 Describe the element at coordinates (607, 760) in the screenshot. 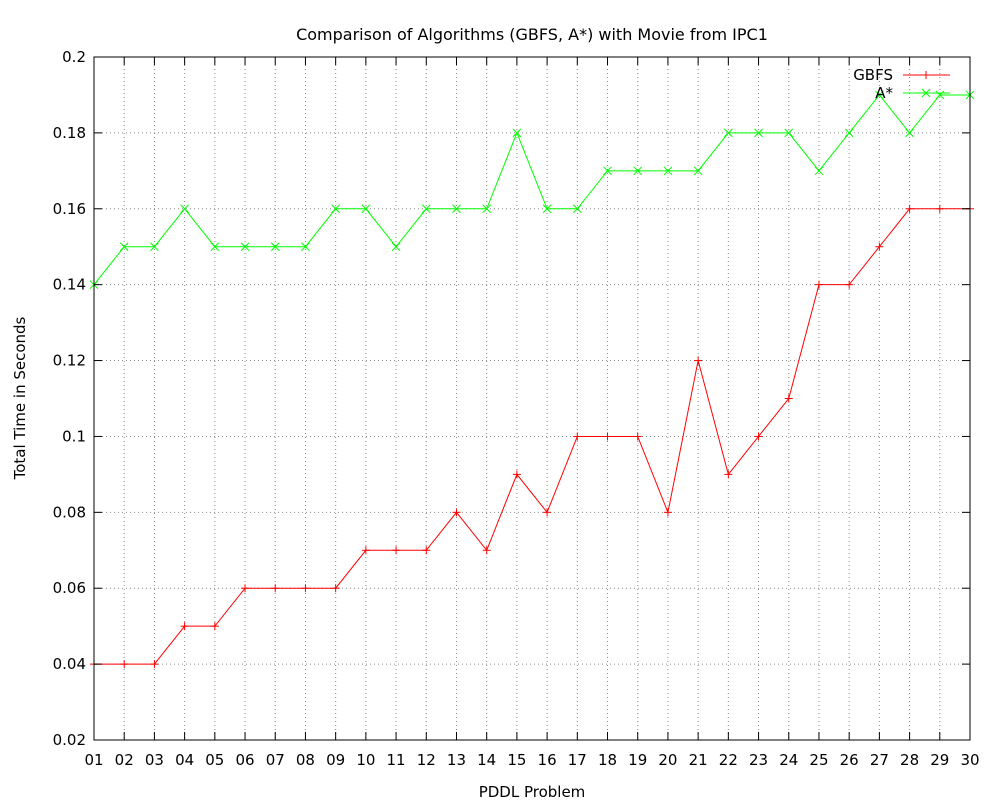

I see `x-tick-label: 18` at that location.